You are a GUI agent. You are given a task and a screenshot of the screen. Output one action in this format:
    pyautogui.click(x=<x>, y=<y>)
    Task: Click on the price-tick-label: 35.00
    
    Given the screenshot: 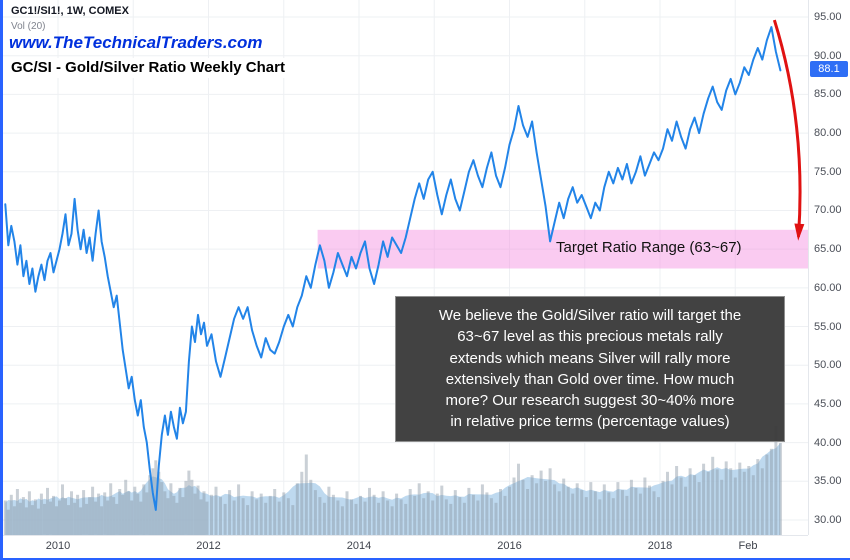 What is the action you would take?
    pyautogui.click(x=828, y=481)
    